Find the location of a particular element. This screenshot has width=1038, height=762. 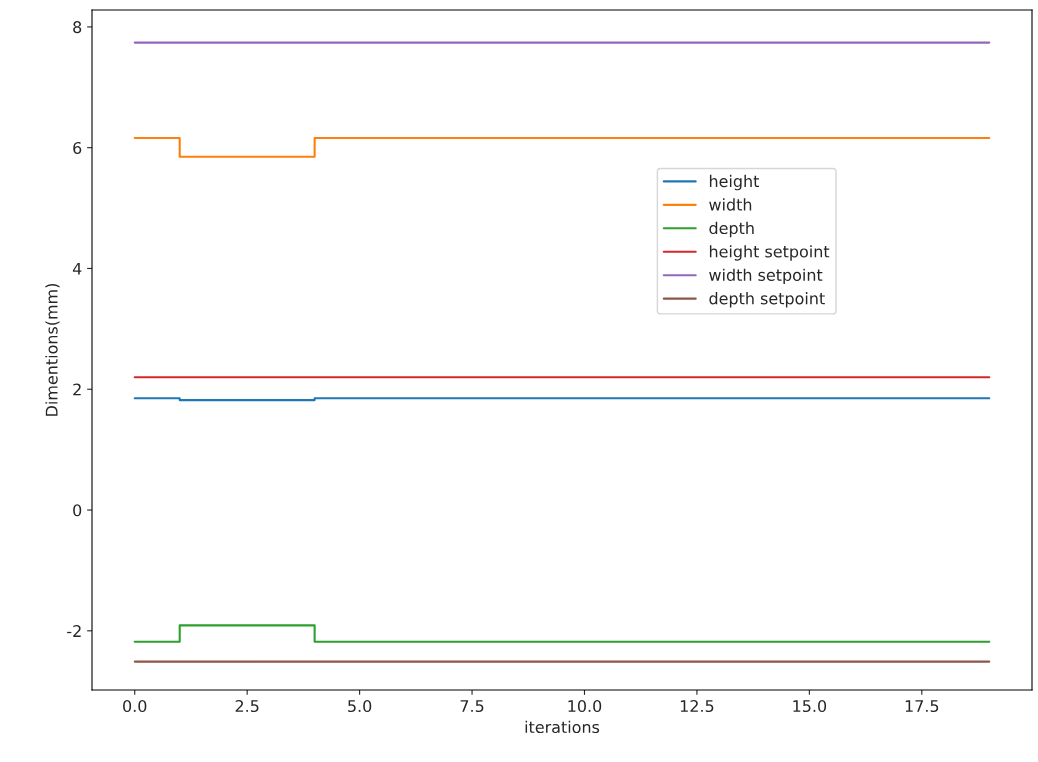

x-tick-label: 12.5 is located at coordinates (697, 706).